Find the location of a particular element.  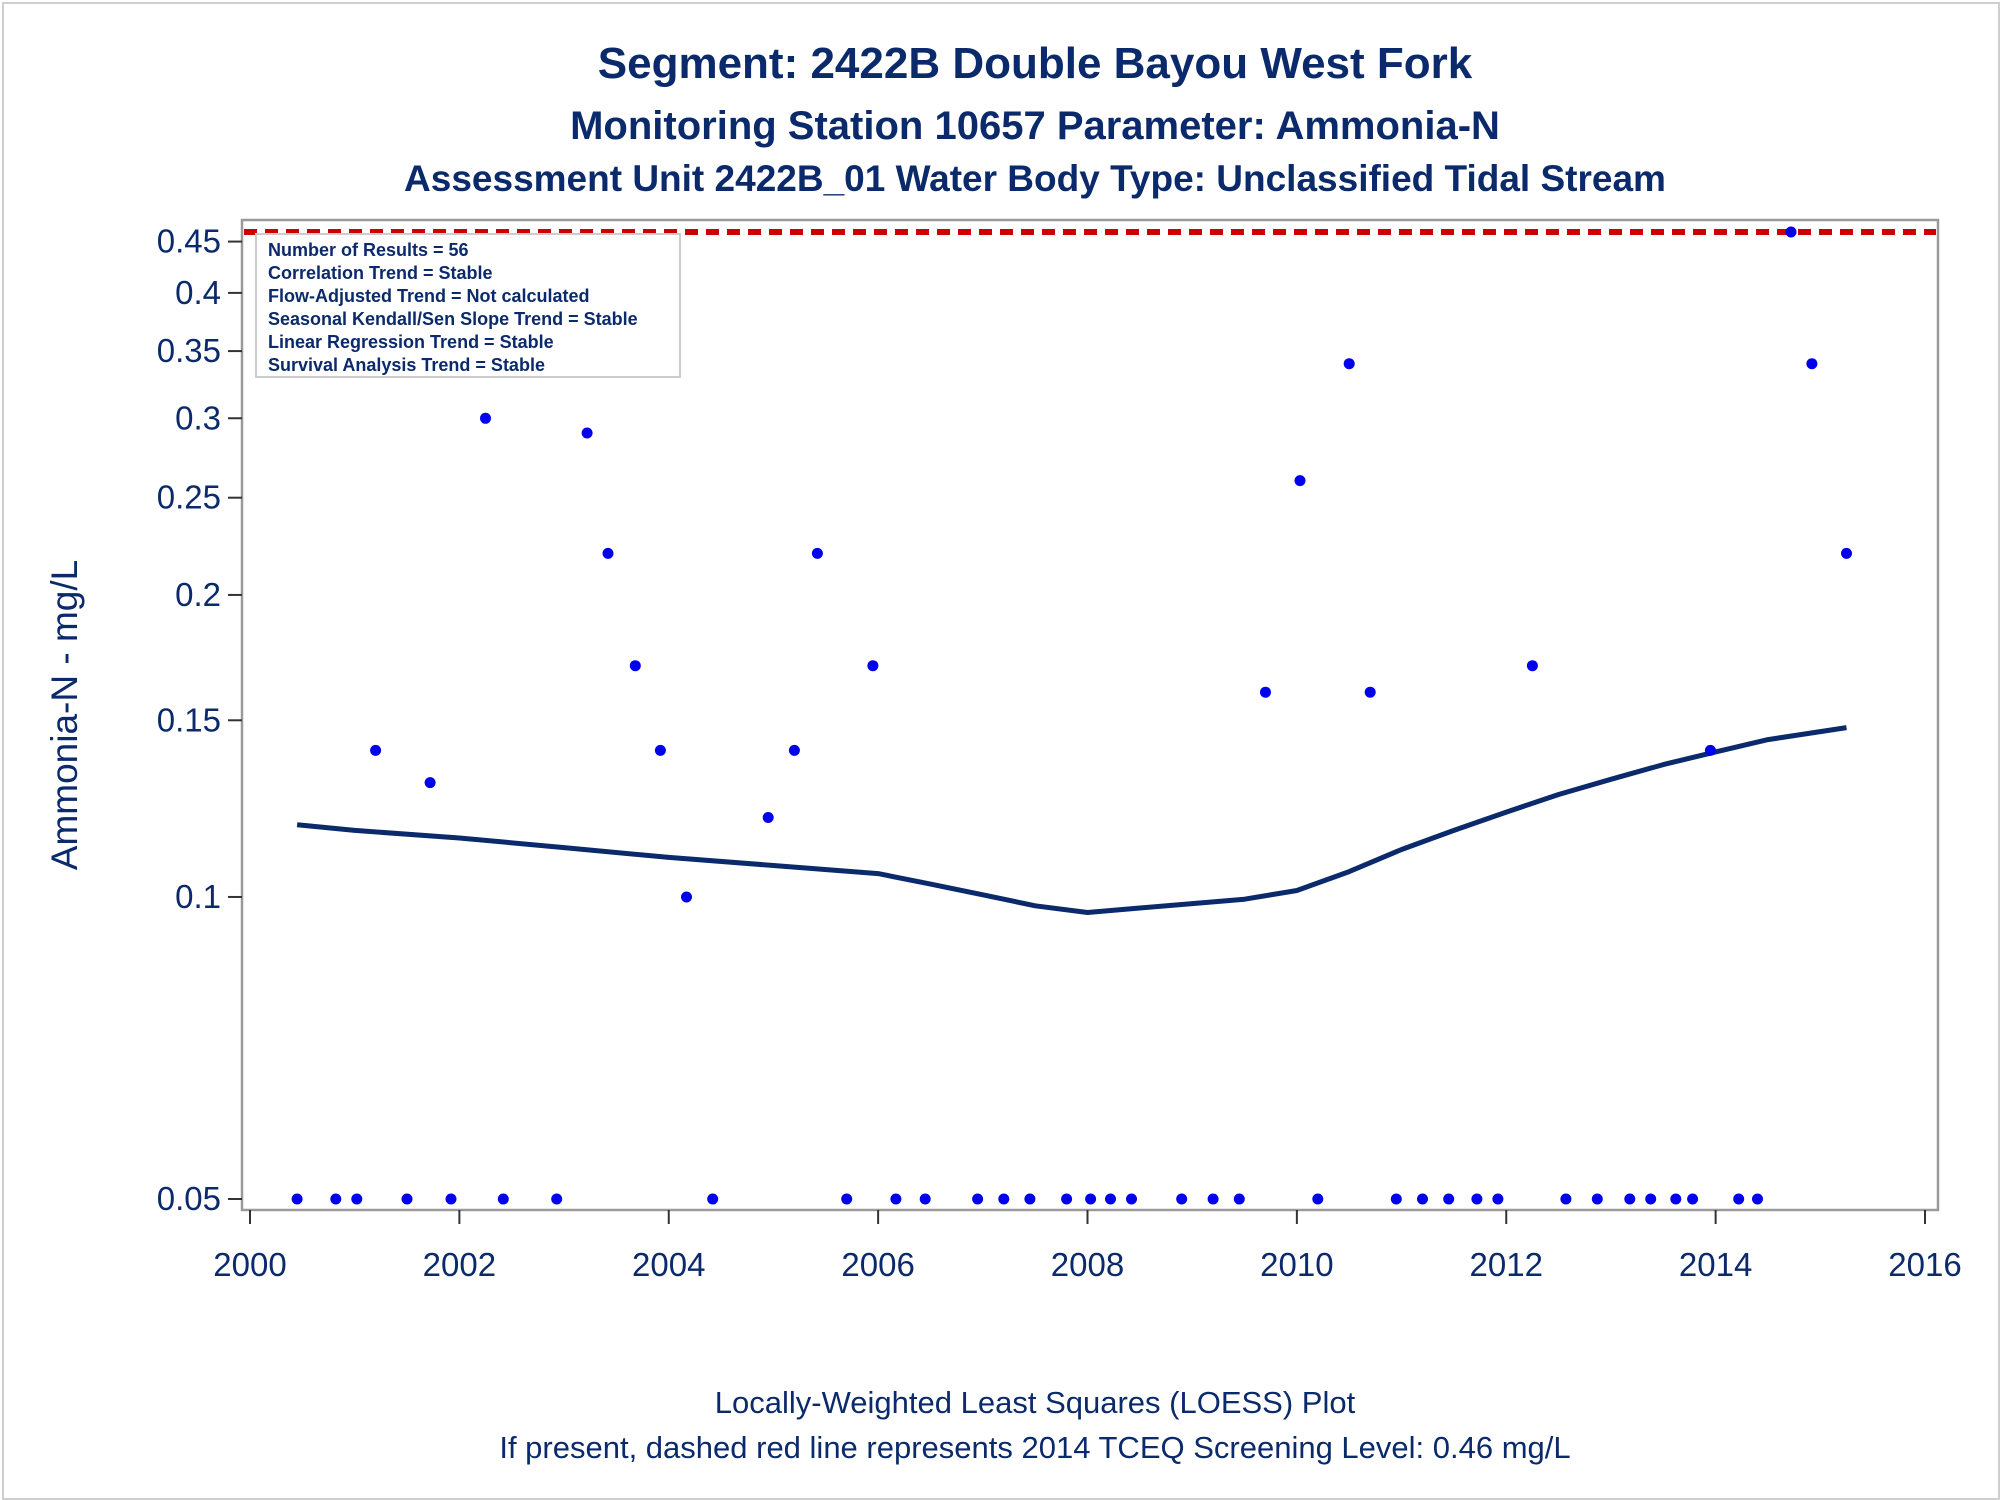

y-tick-label: 0.05 is located at coordinates (189, 1198).